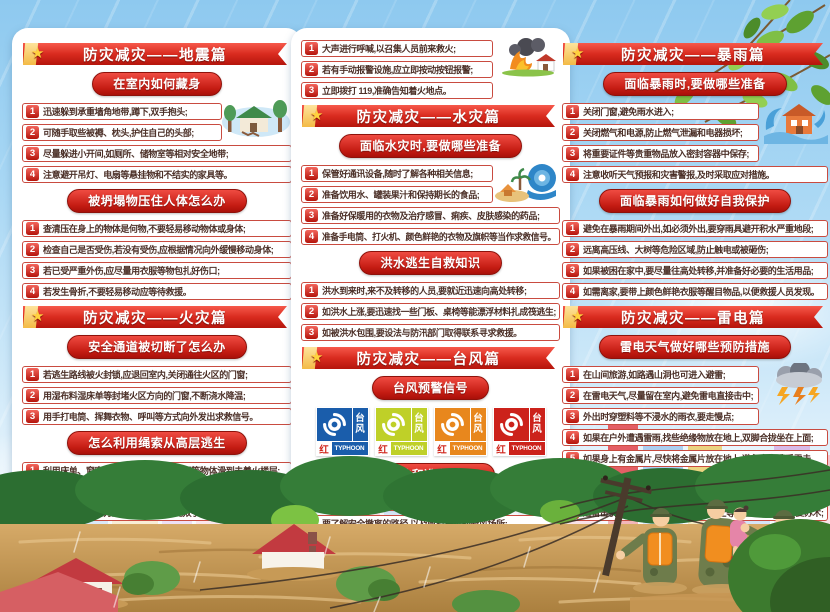  Describe the element at coordinates (256, 122) in the screenshot. I see `quake-house-illustration` at that location.